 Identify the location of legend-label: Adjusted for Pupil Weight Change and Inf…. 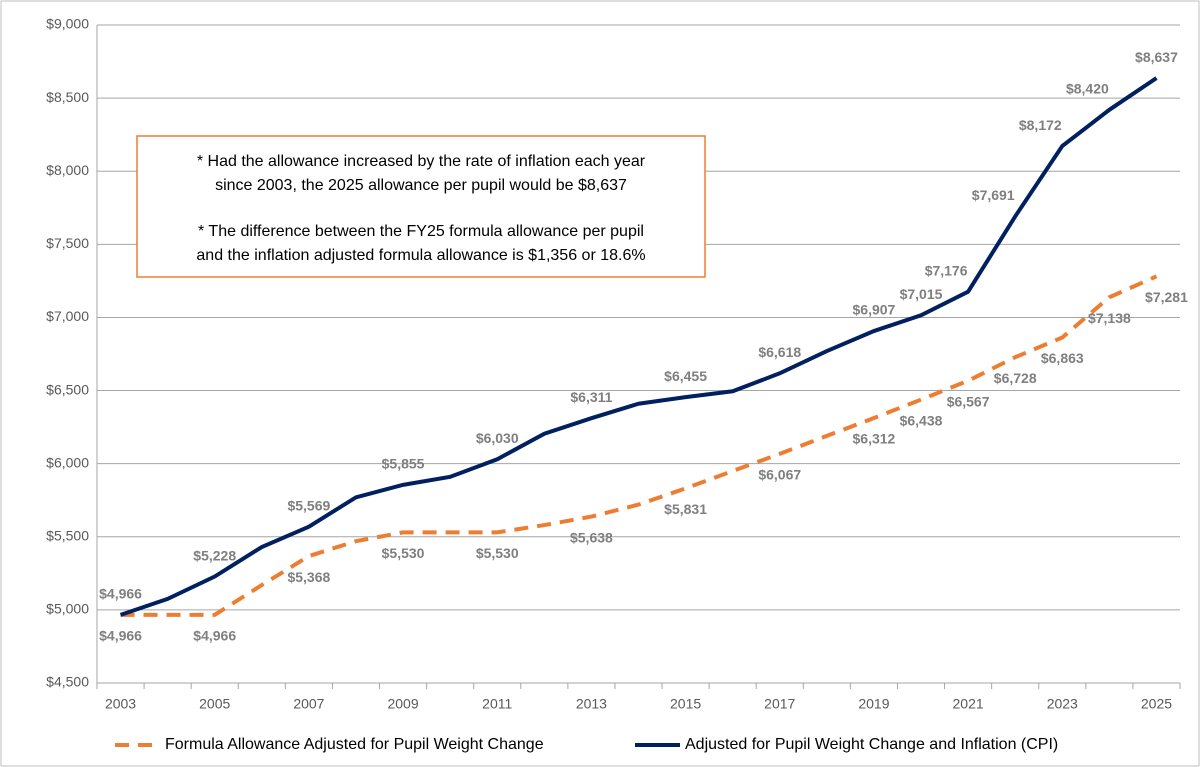
(871, 744).